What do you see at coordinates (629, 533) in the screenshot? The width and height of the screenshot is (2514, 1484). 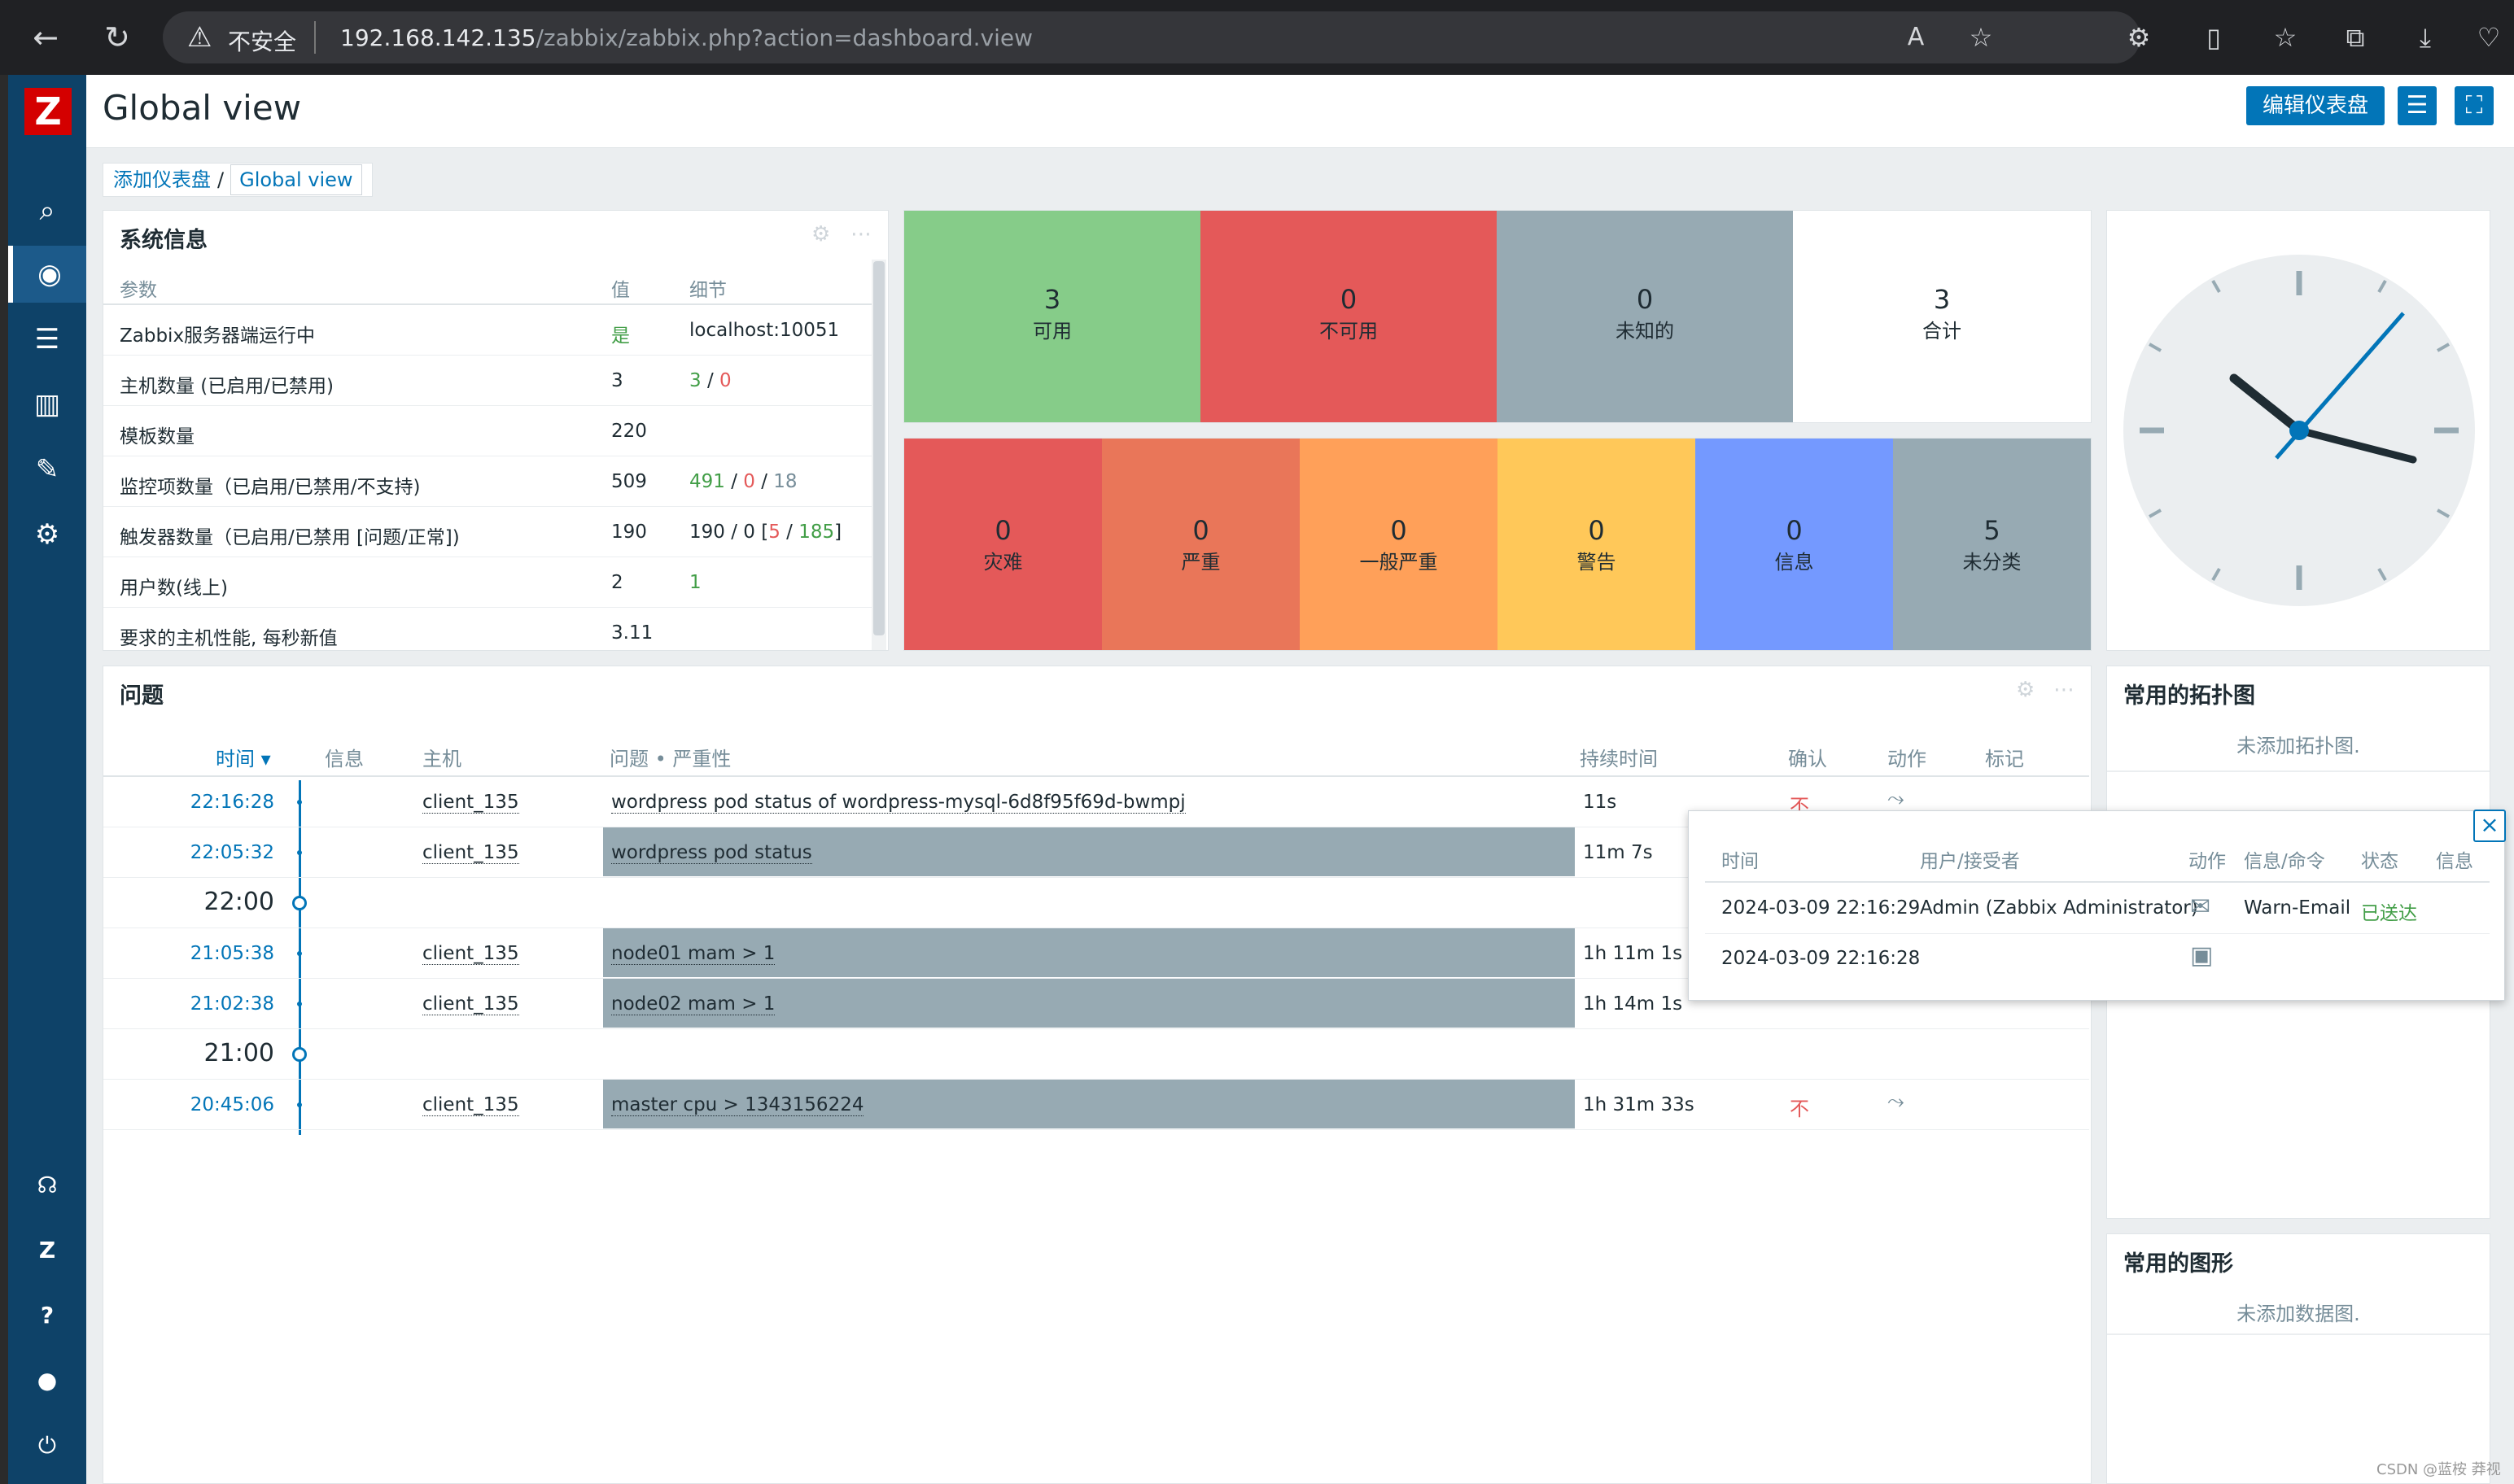 I see `row-value: 190` at bounding box center [629, 533].